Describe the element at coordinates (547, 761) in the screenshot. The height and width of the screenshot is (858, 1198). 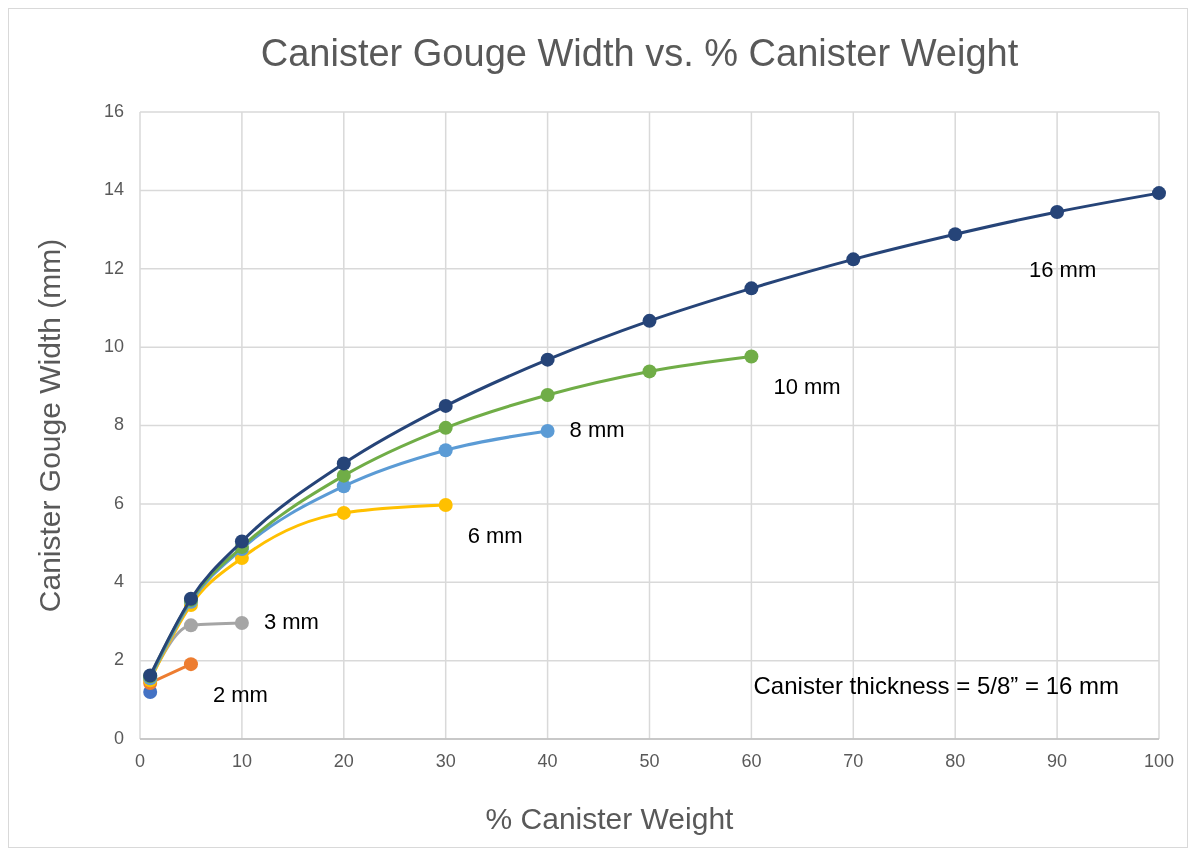
I see `x-tick-label: 40` at that location.